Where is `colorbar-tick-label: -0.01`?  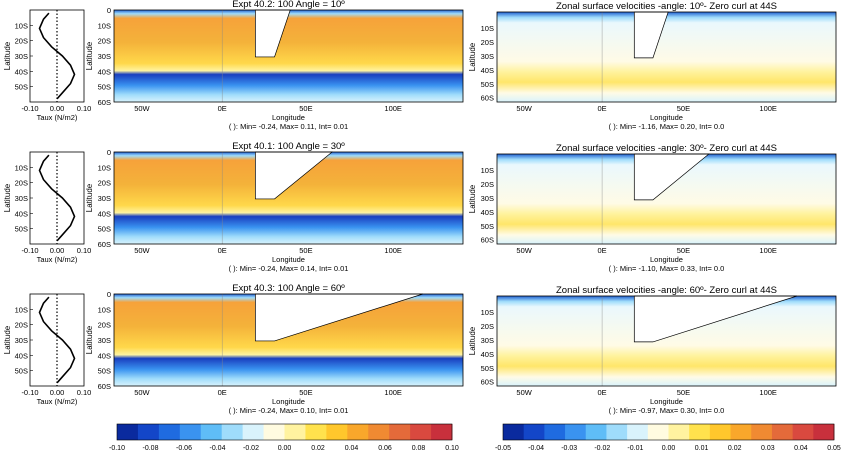
colorbar-tick-label: -0.01 is located at coordinates (635, 448).